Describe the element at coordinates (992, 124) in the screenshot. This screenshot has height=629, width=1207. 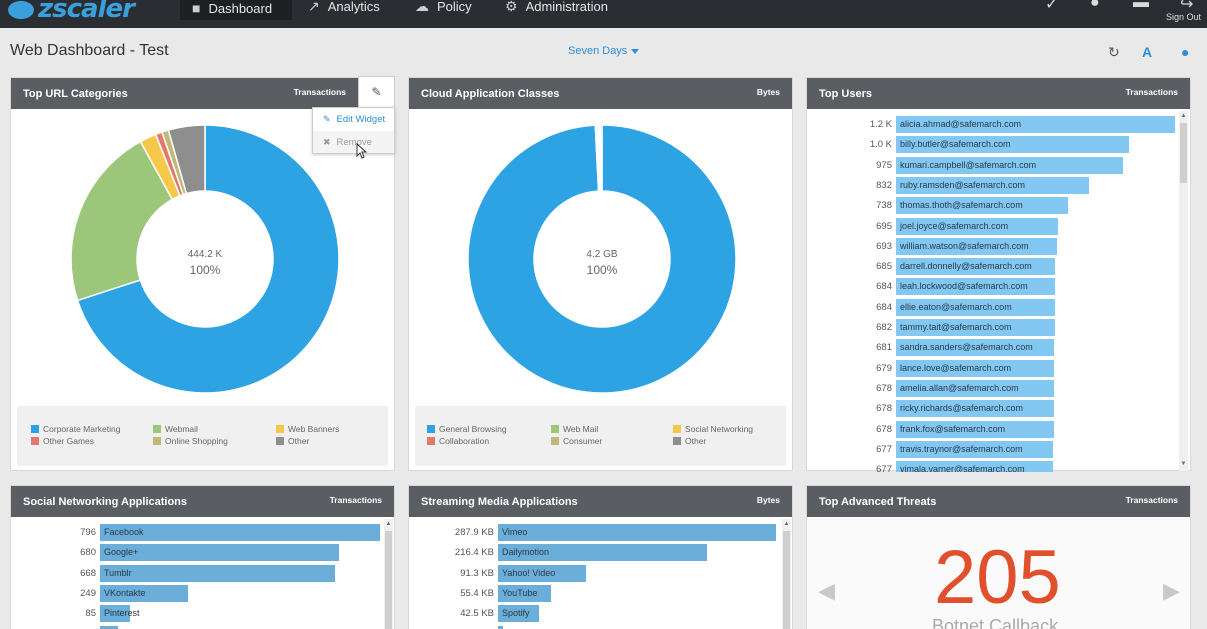
I see `bar-row: 1.2 K alicia.ahmad@safemarch.com` at that location.